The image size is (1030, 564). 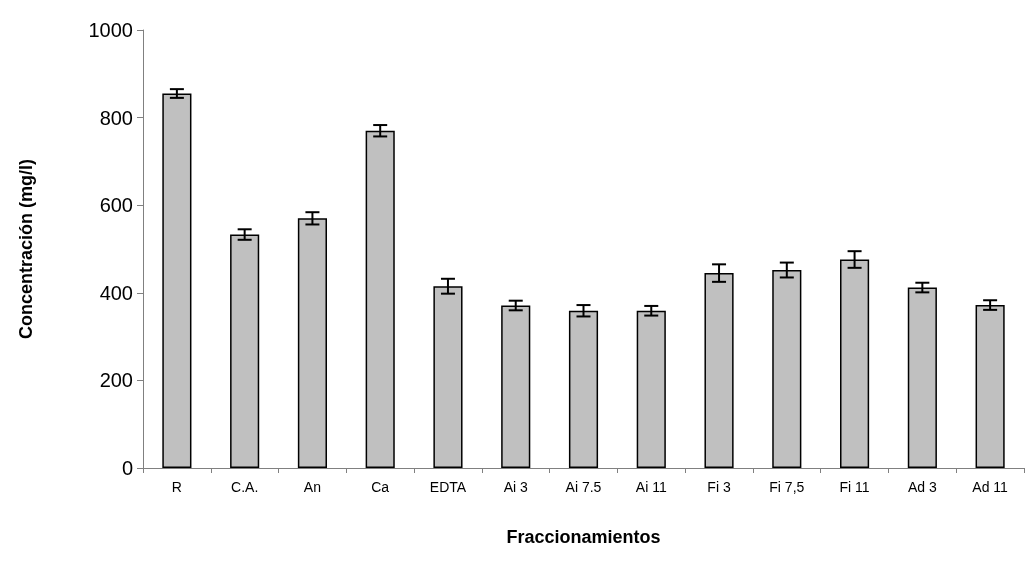 I want to click on x-axis-title: Fraccionamientos, so click(x=583, y=537).